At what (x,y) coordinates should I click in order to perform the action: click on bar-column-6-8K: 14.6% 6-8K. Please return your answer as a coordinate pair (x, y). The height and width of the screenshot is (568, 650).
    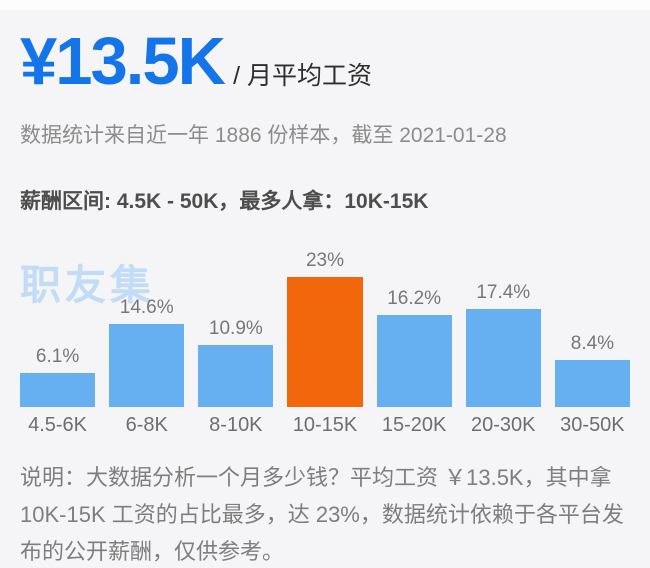
    Looking at the image, I should click on (147, 342).